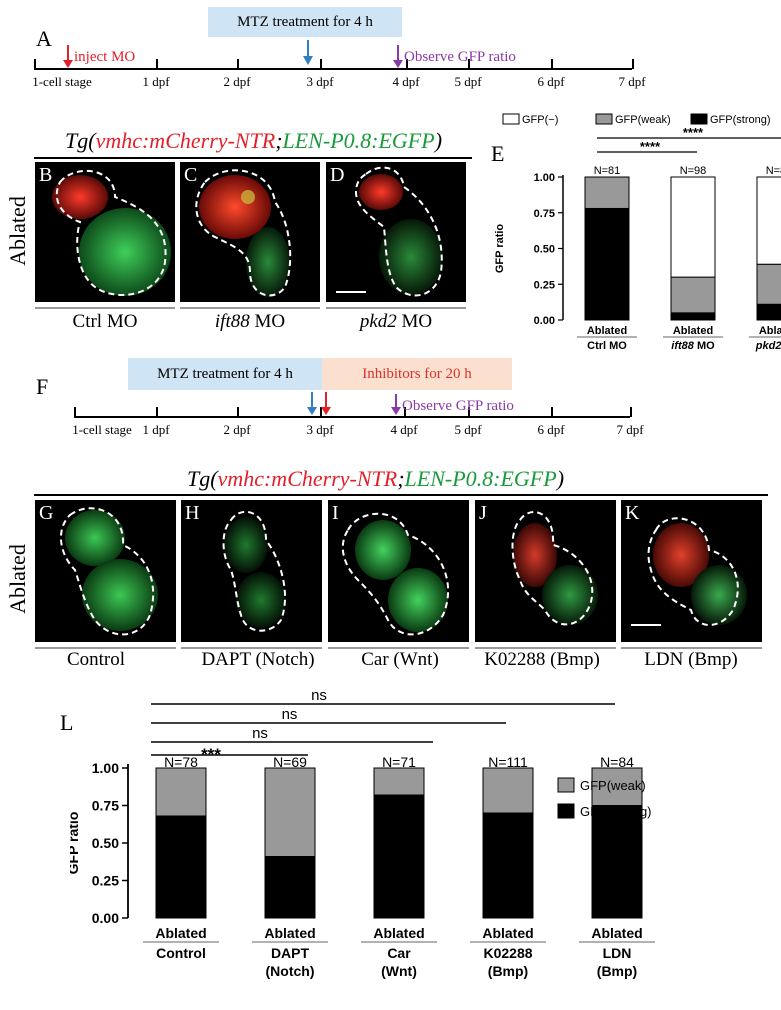 This screenshot has height=1010, width=781. What do you see at coordinates (232, 321) in the screenshot?
I see `caption-c-gene: ift88` at bounding box center [232, 321].